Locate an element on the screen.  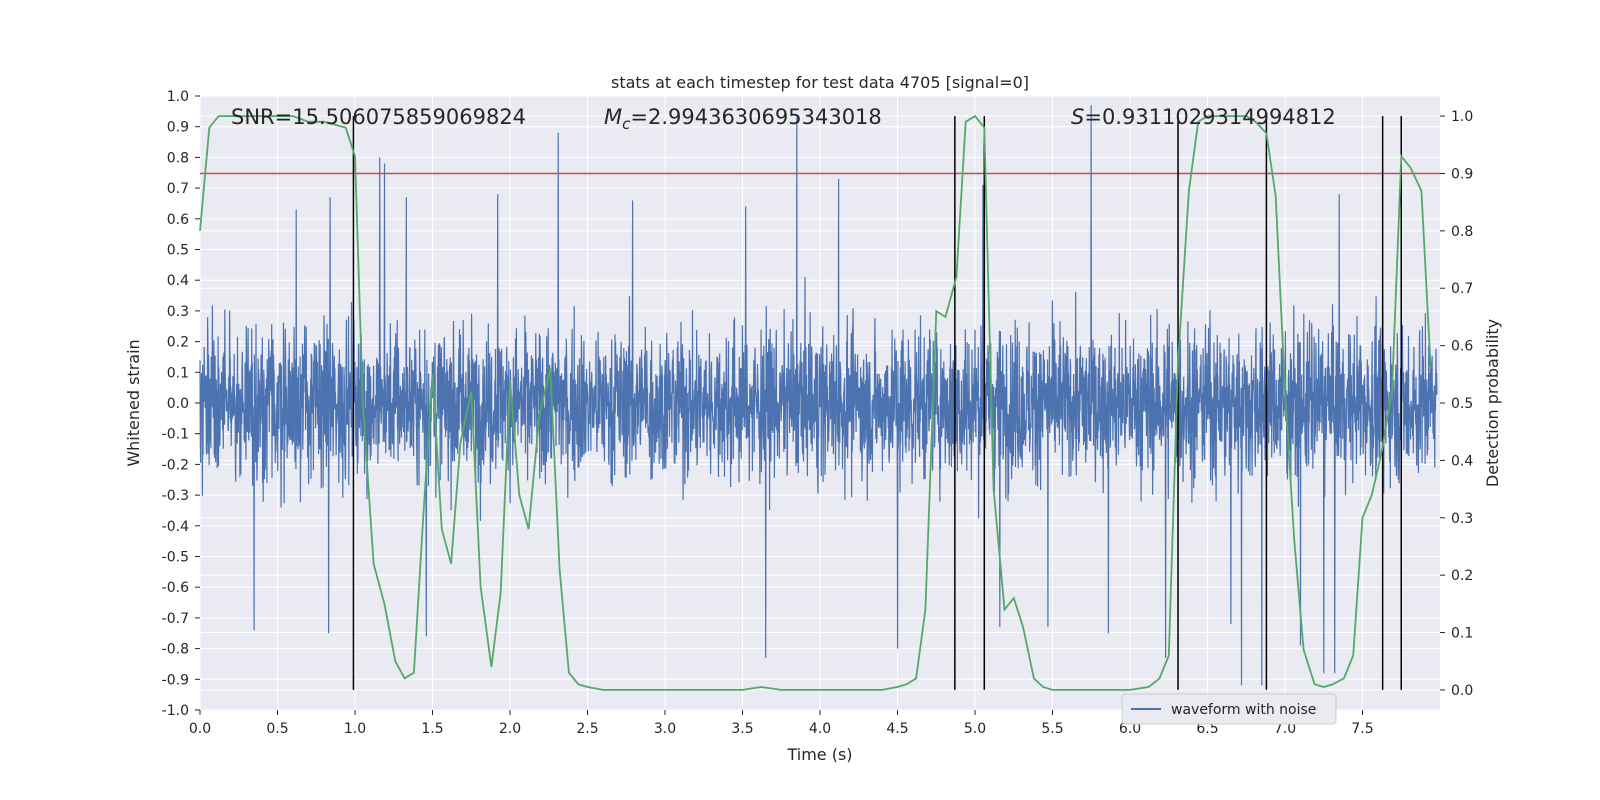
y2-axis-ticks: 0.0 0.1 0.2 0.3 0.4 0.5 0.6 0.7 0.8 0.9 1.0 is located at coordinates (1456, 404).